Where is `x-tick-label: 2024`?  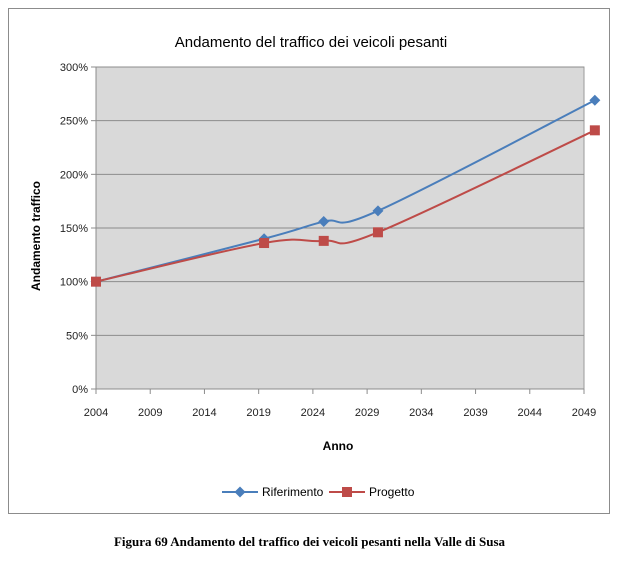 x-tick-label: 2024 is located at coordinates (313, 413).